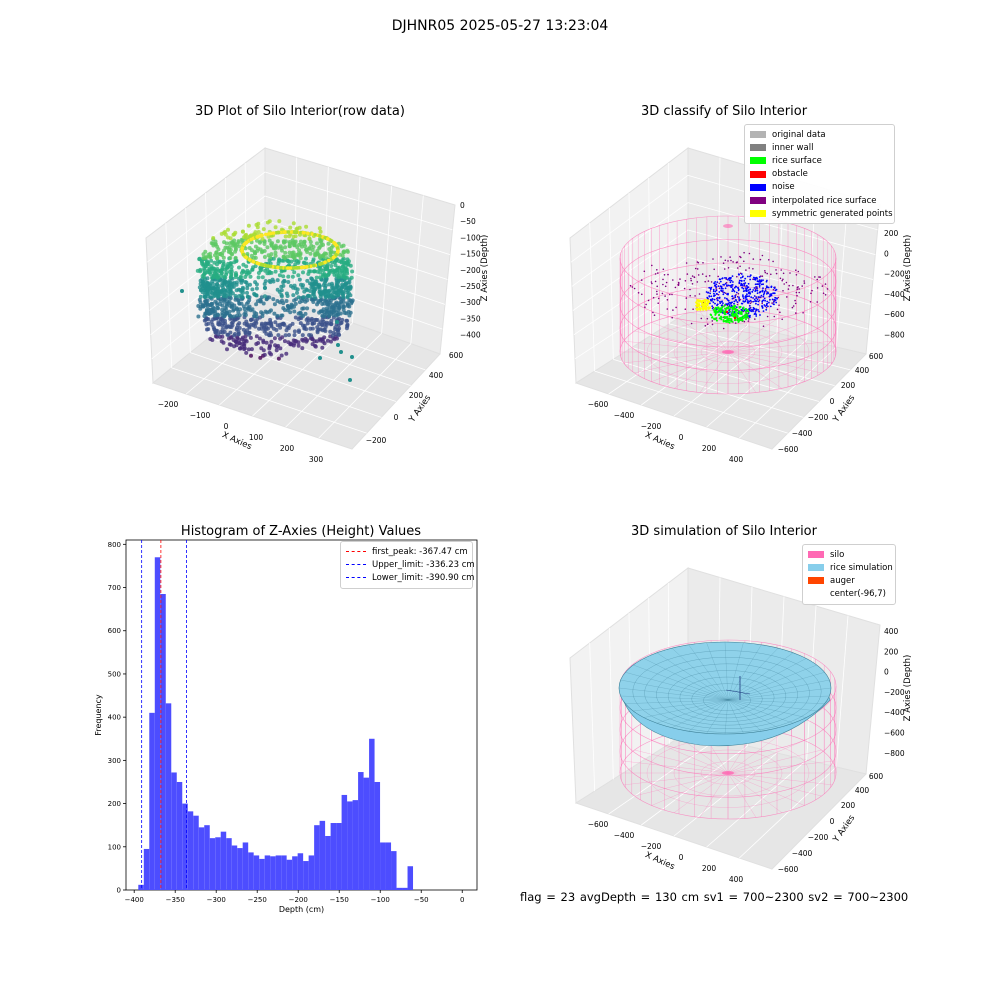  Describe the element at coordinates (301, 909) in the screenshot. I see `histogram-xlabel: Depth (cm)` at that location.